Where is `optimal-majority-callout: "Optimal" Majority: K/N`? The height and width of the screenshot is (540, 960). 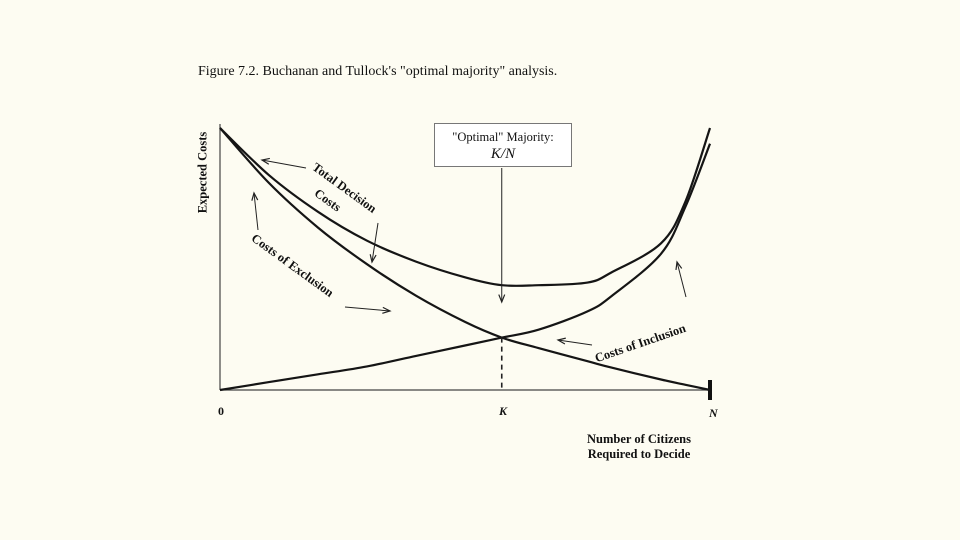
optimal-majority-callout: "Optimal" Majority: K/N is located at coordinates (503, 145).